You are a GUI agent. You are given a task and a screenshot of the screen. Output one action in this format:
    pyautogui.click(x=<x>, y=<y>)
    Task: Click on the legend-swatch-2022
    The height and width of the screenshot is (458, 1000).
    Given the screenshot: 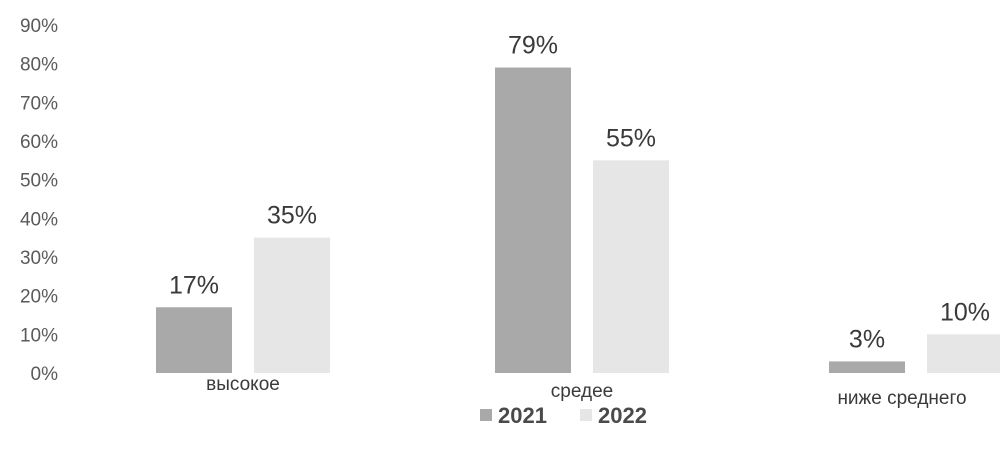 What is the action you would take?
    pyautogui.click(x=586, y=415)
    